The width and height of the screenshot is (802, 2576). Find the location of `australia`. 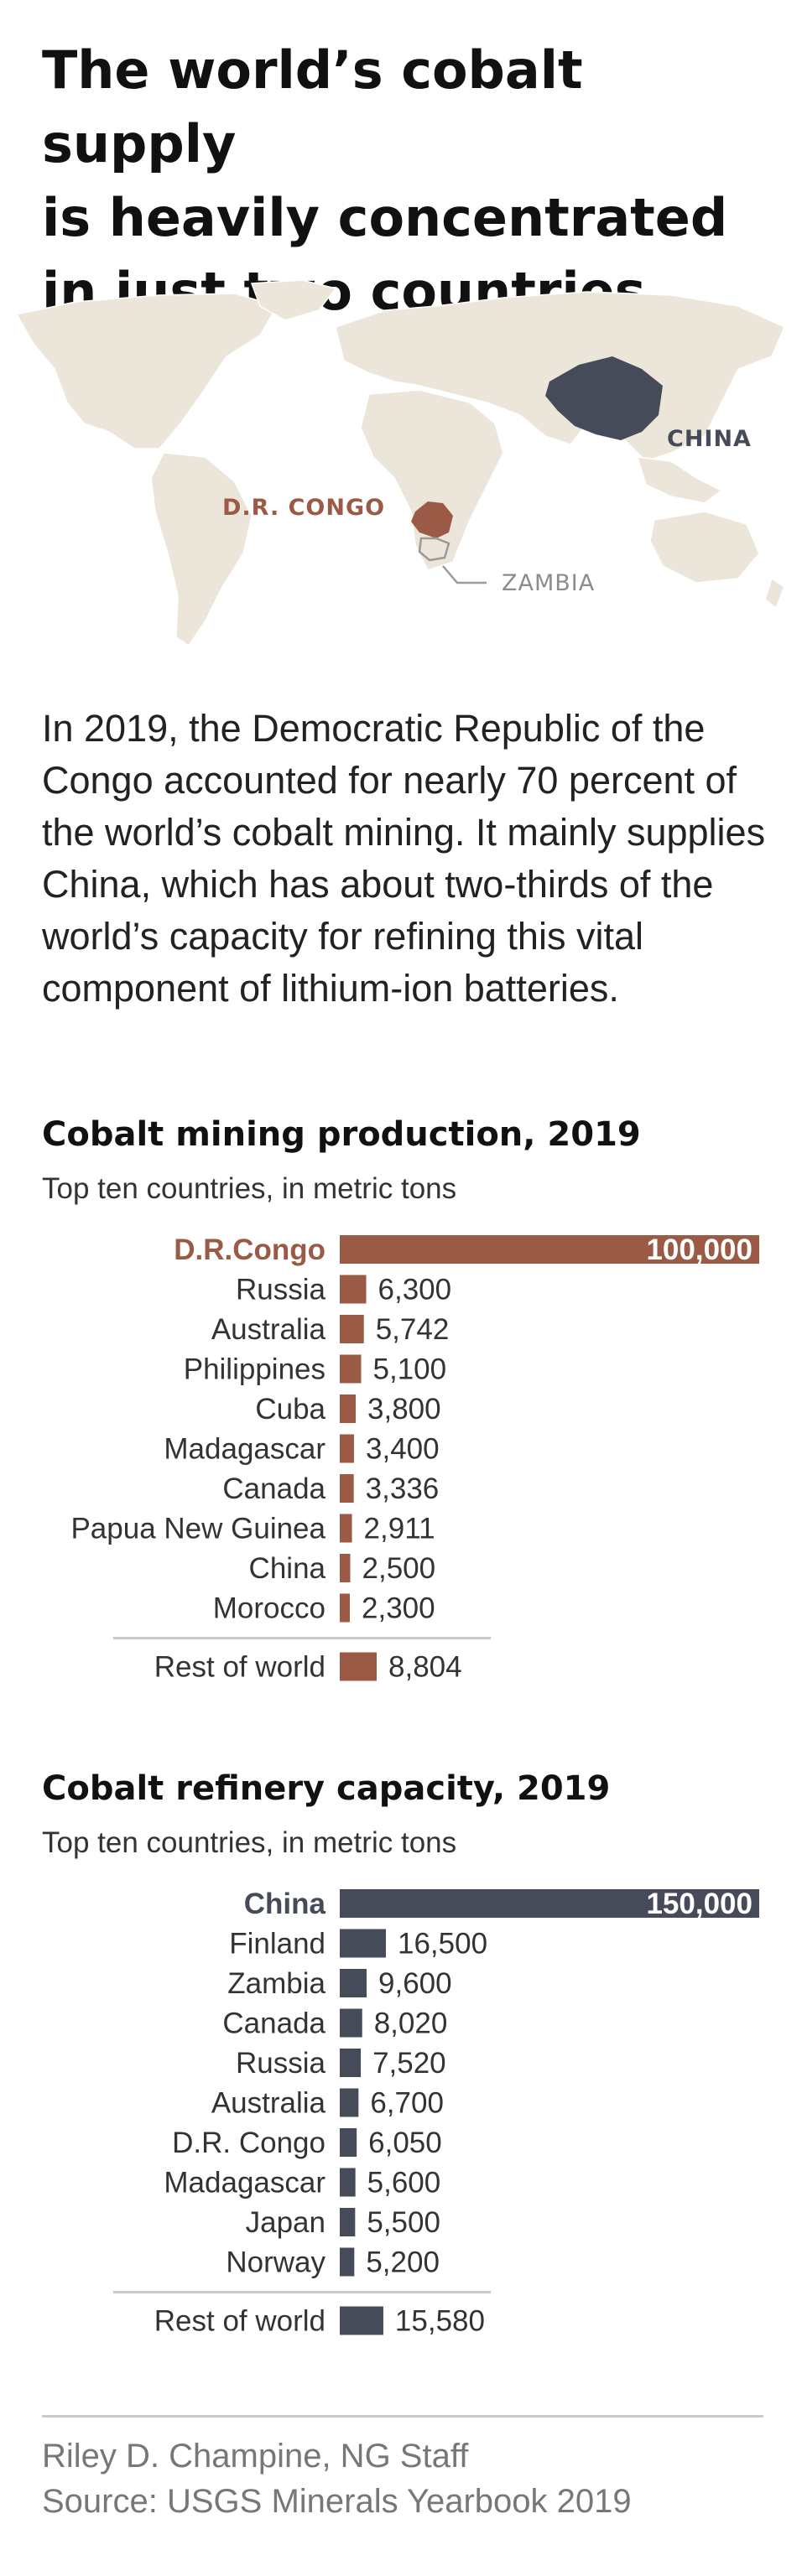

australia is located at coordinates (704, 547).